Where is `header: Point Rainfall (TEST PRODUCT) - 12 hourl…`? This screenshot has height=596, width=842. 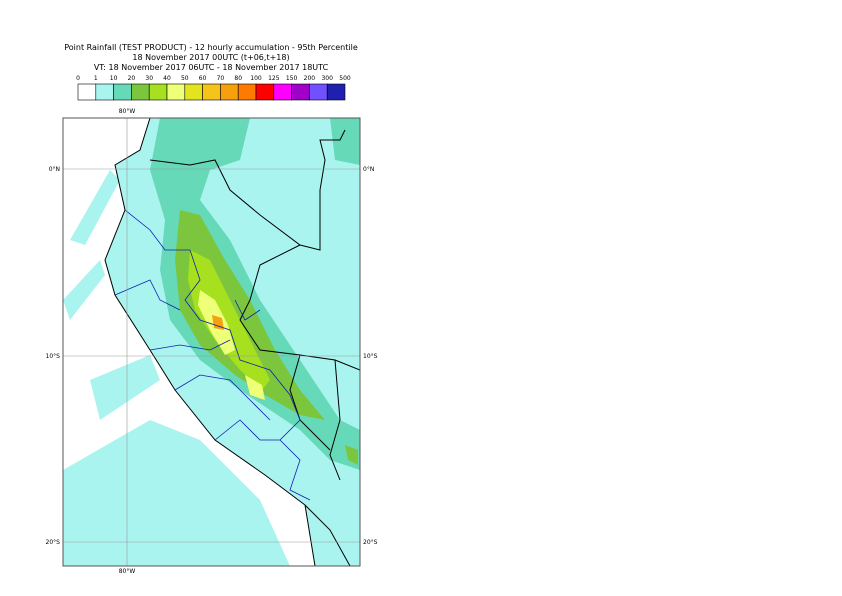 header: Point Rainfall (TEST PRODUCT) - 12 hourl… is located at coordinates (211, 57).